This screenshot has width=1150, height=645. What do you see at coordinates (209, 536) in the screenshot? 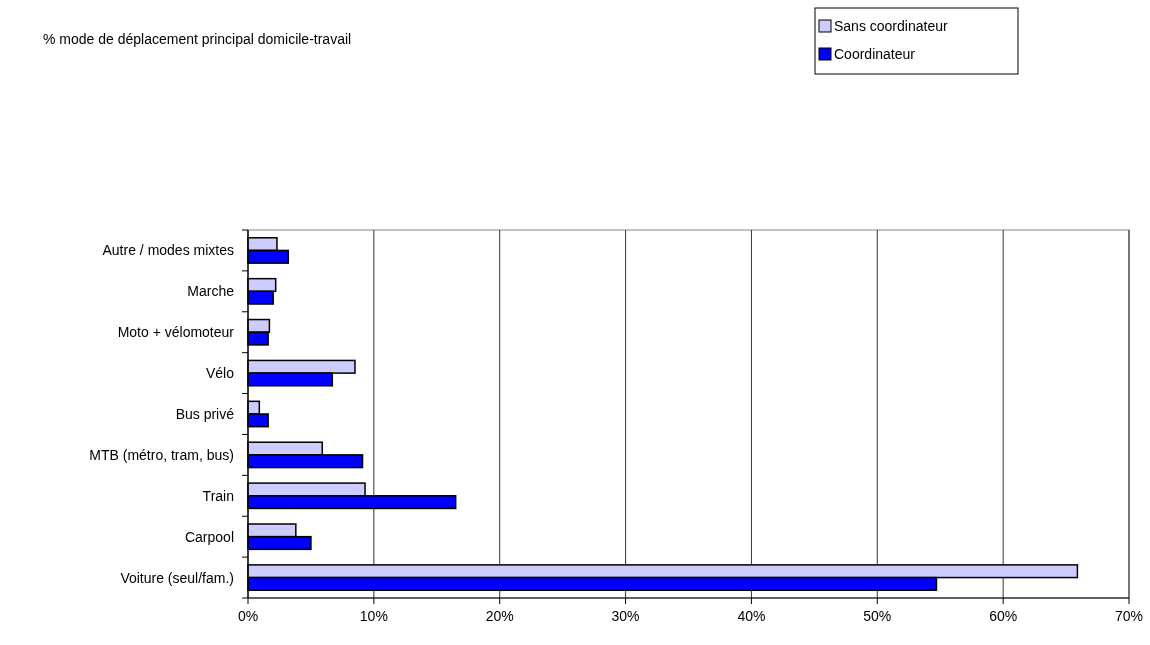
I see `y-tick-label: Carpool` at bounding box center [209, 536].